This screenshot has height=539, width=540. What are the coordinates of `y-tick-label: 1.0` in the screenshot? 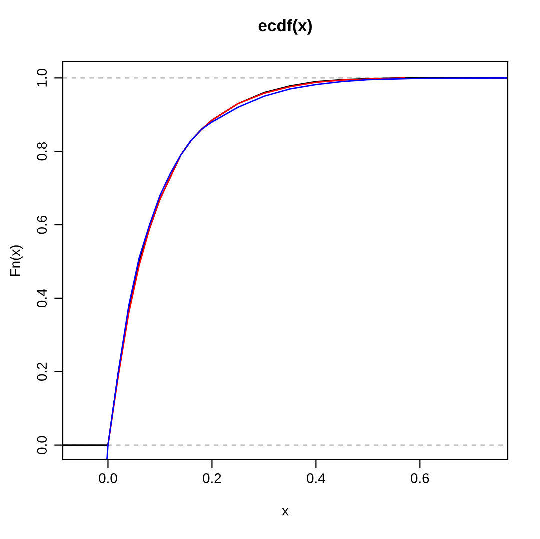 It's located at (42, 78).